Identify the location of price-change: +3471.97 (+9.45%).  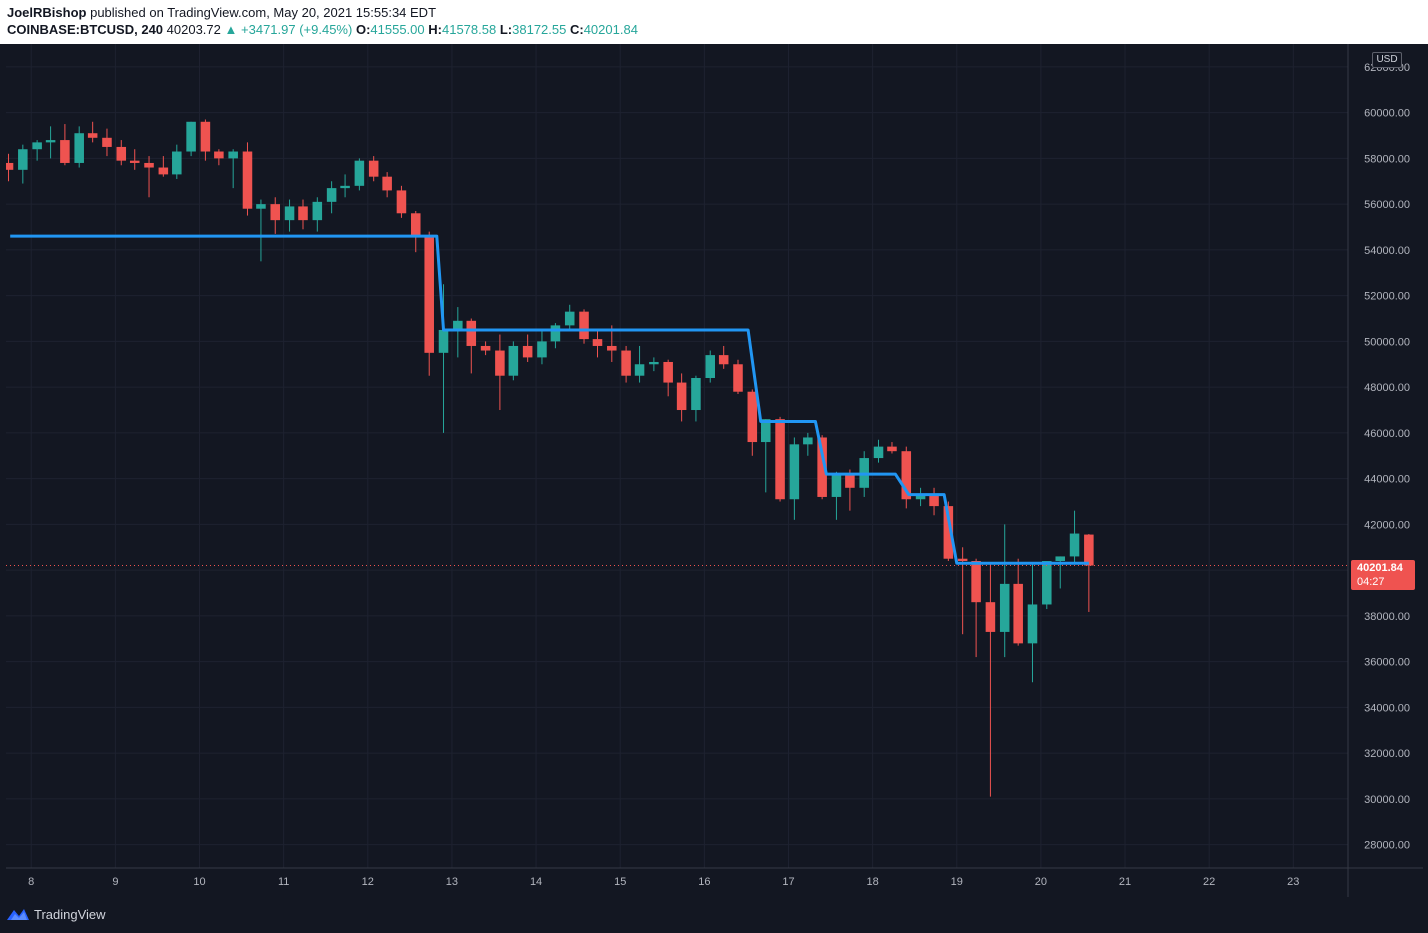
(297, 29).